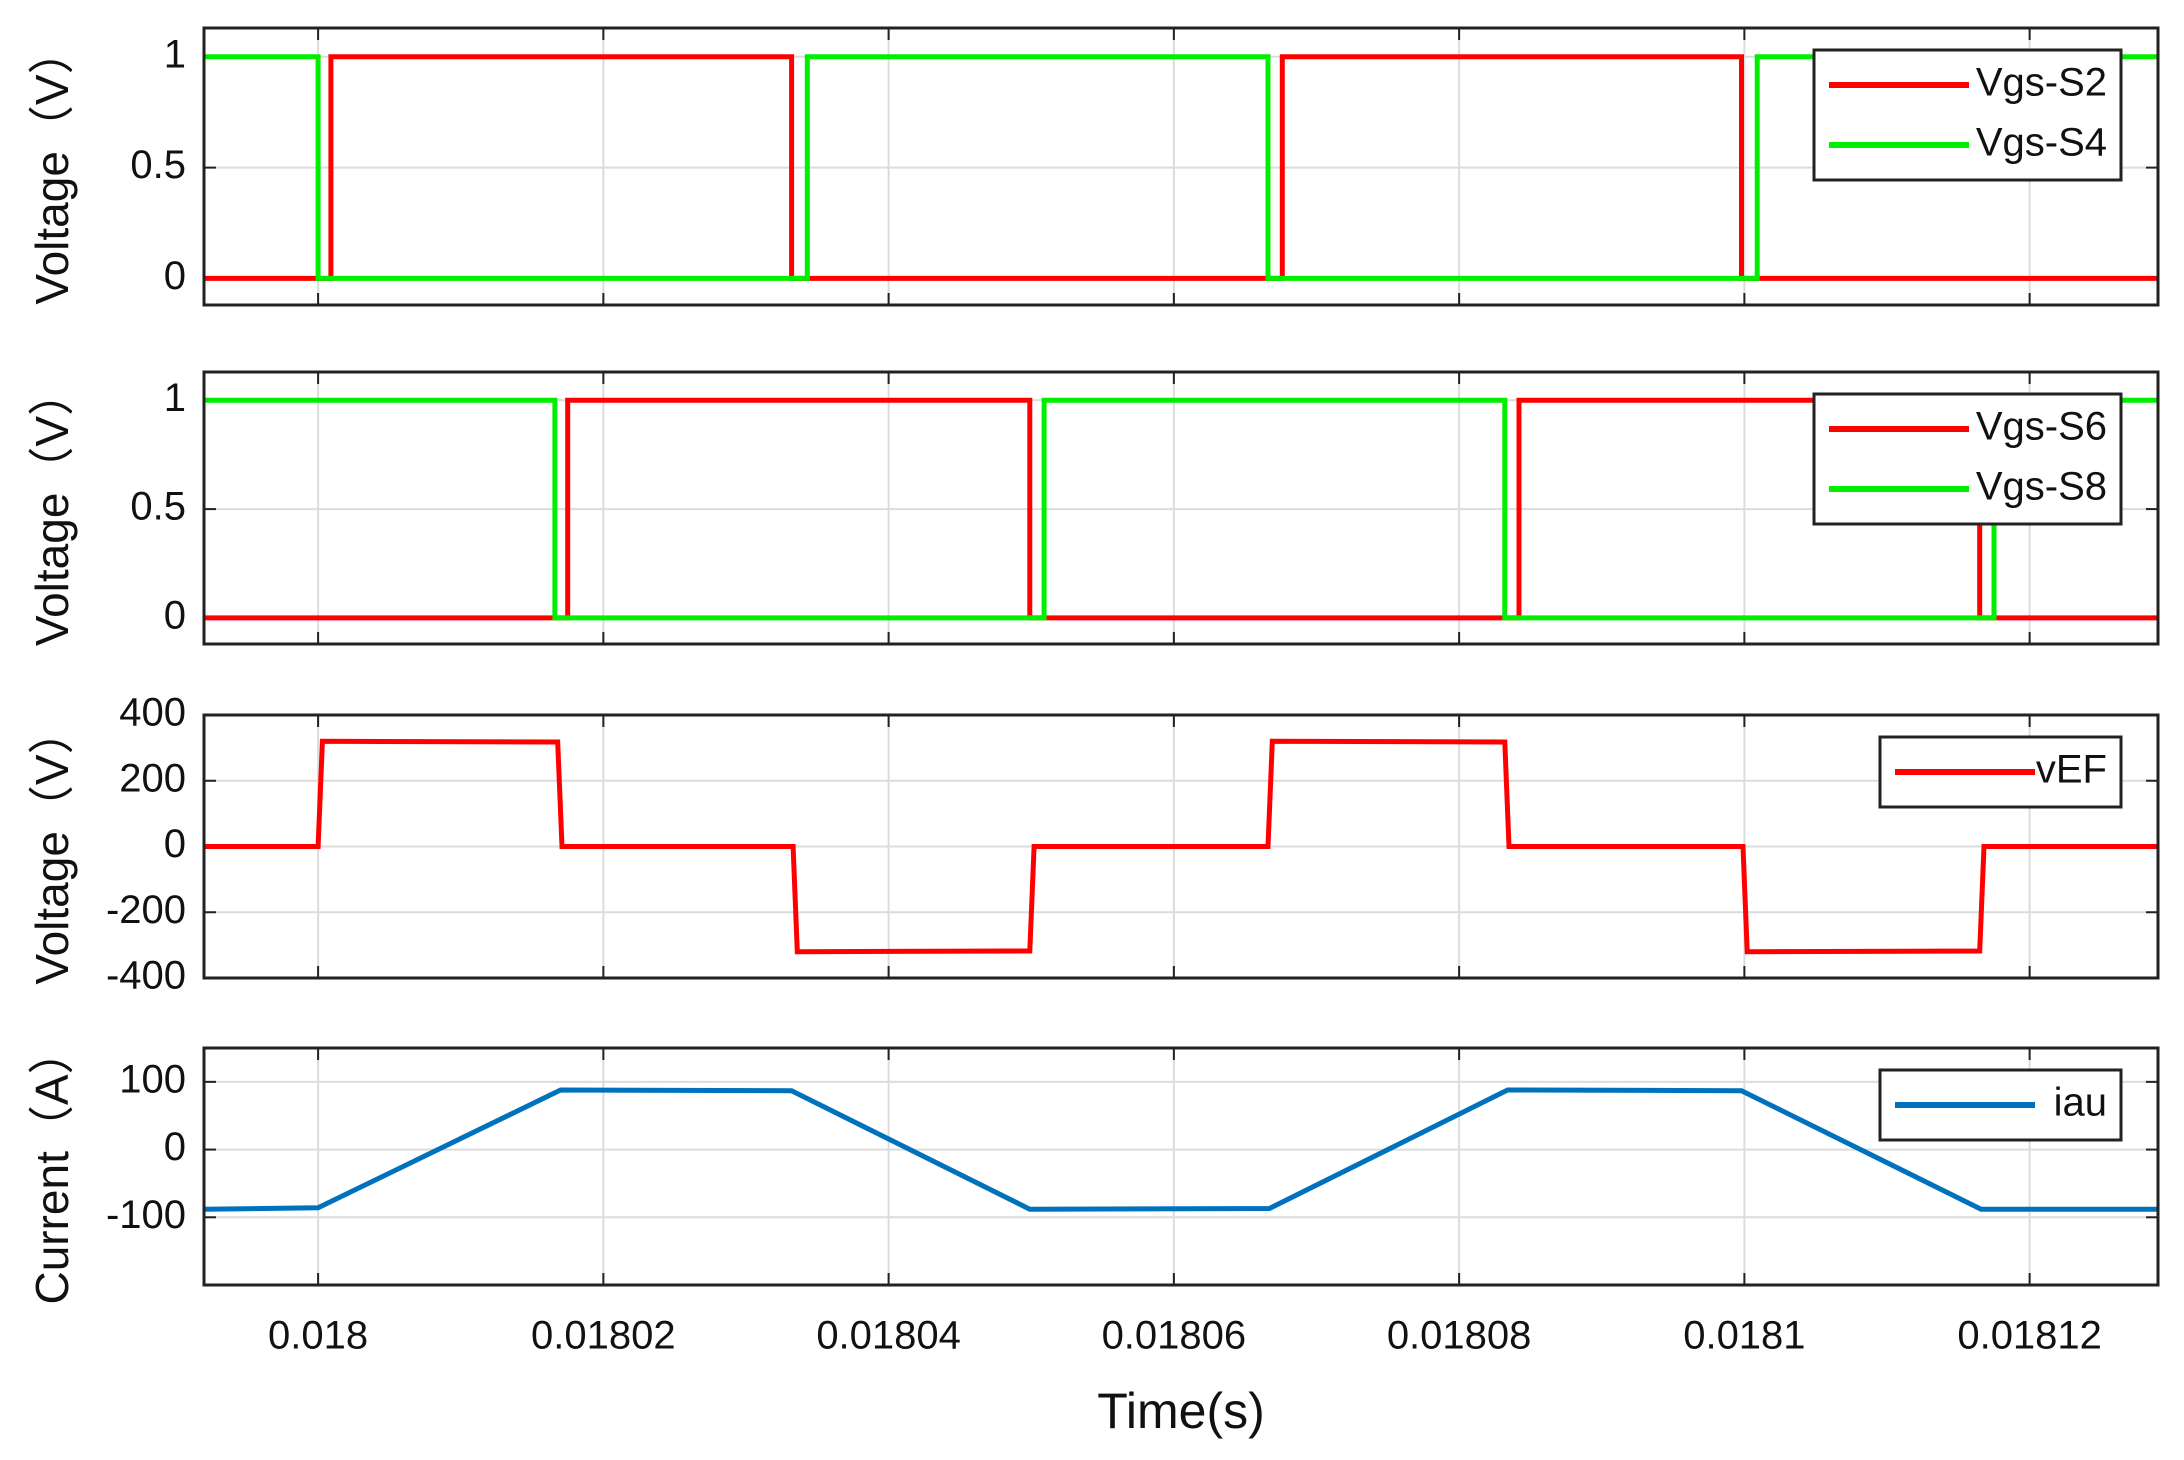 The width and height of the screenshot is (2184, 1460). Describe the element at coordinates (1181, 1411) in the screenshot. I see `x-axis-label: Time(s)` at that location.